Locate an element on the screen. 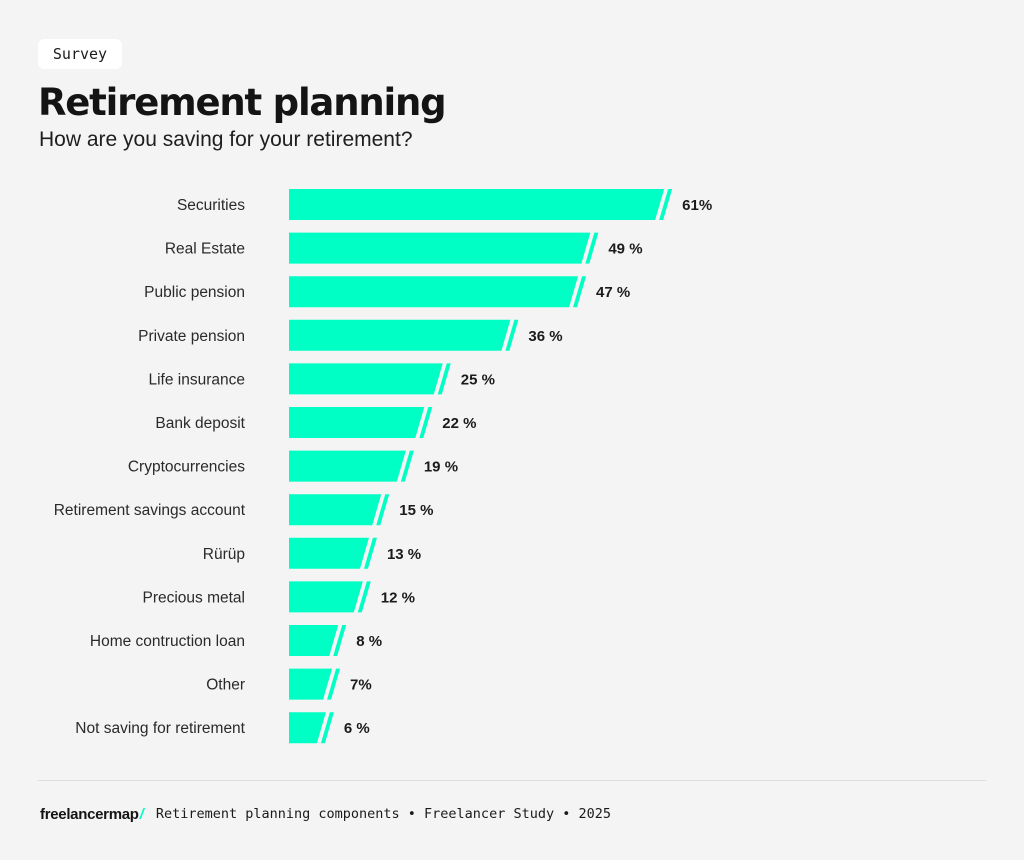  value-label: 22 % is located at coordinates (459, 423).